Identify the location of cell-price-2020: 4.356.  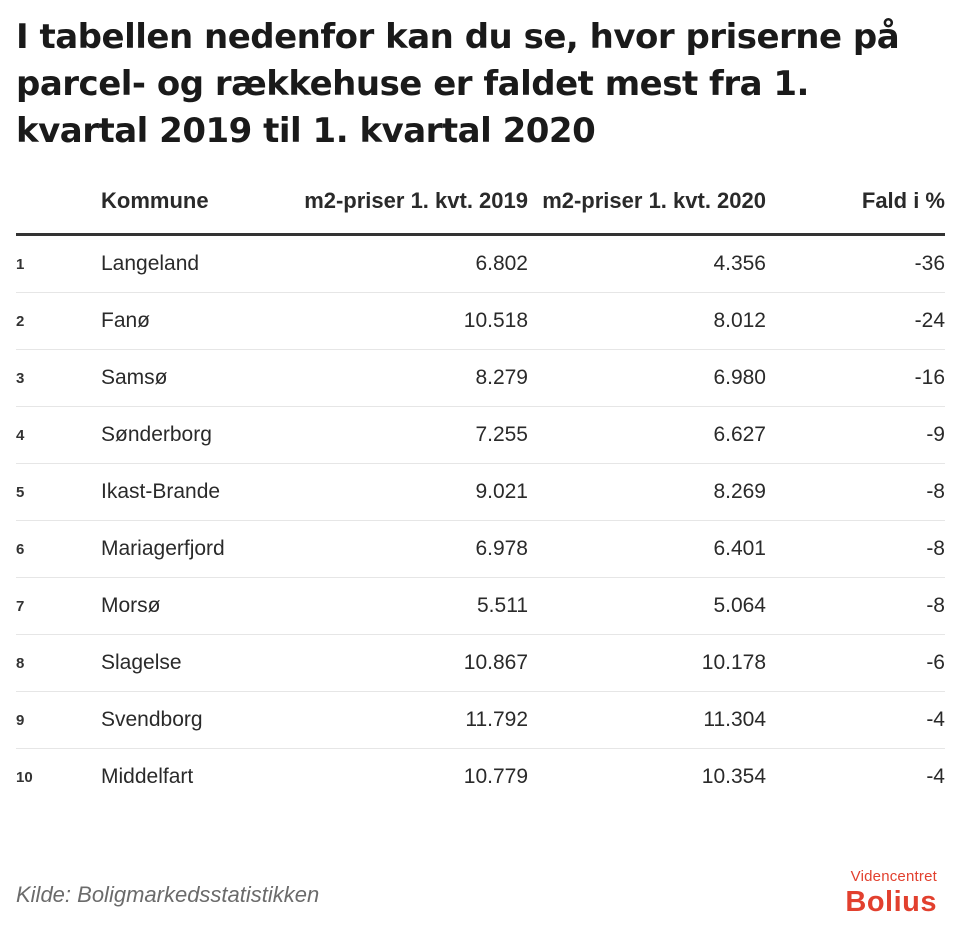
(647, 263).